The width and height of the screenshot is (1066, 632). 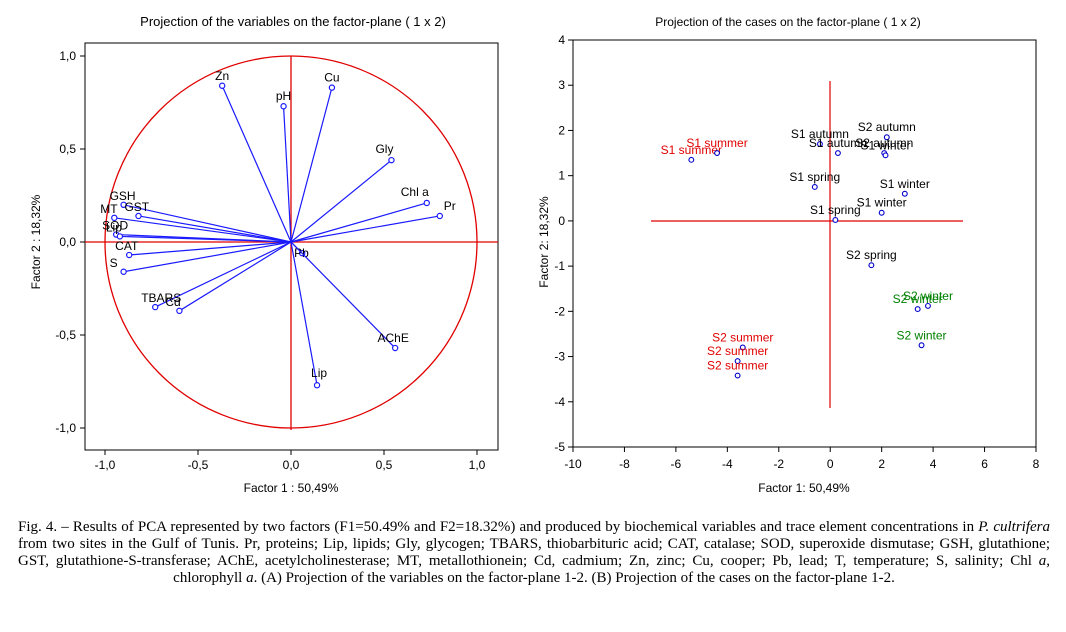 What do you see at coordinates (127, 246) in the screenshot?
I see `variable-label: CAT` at bounding box center [127, 246].